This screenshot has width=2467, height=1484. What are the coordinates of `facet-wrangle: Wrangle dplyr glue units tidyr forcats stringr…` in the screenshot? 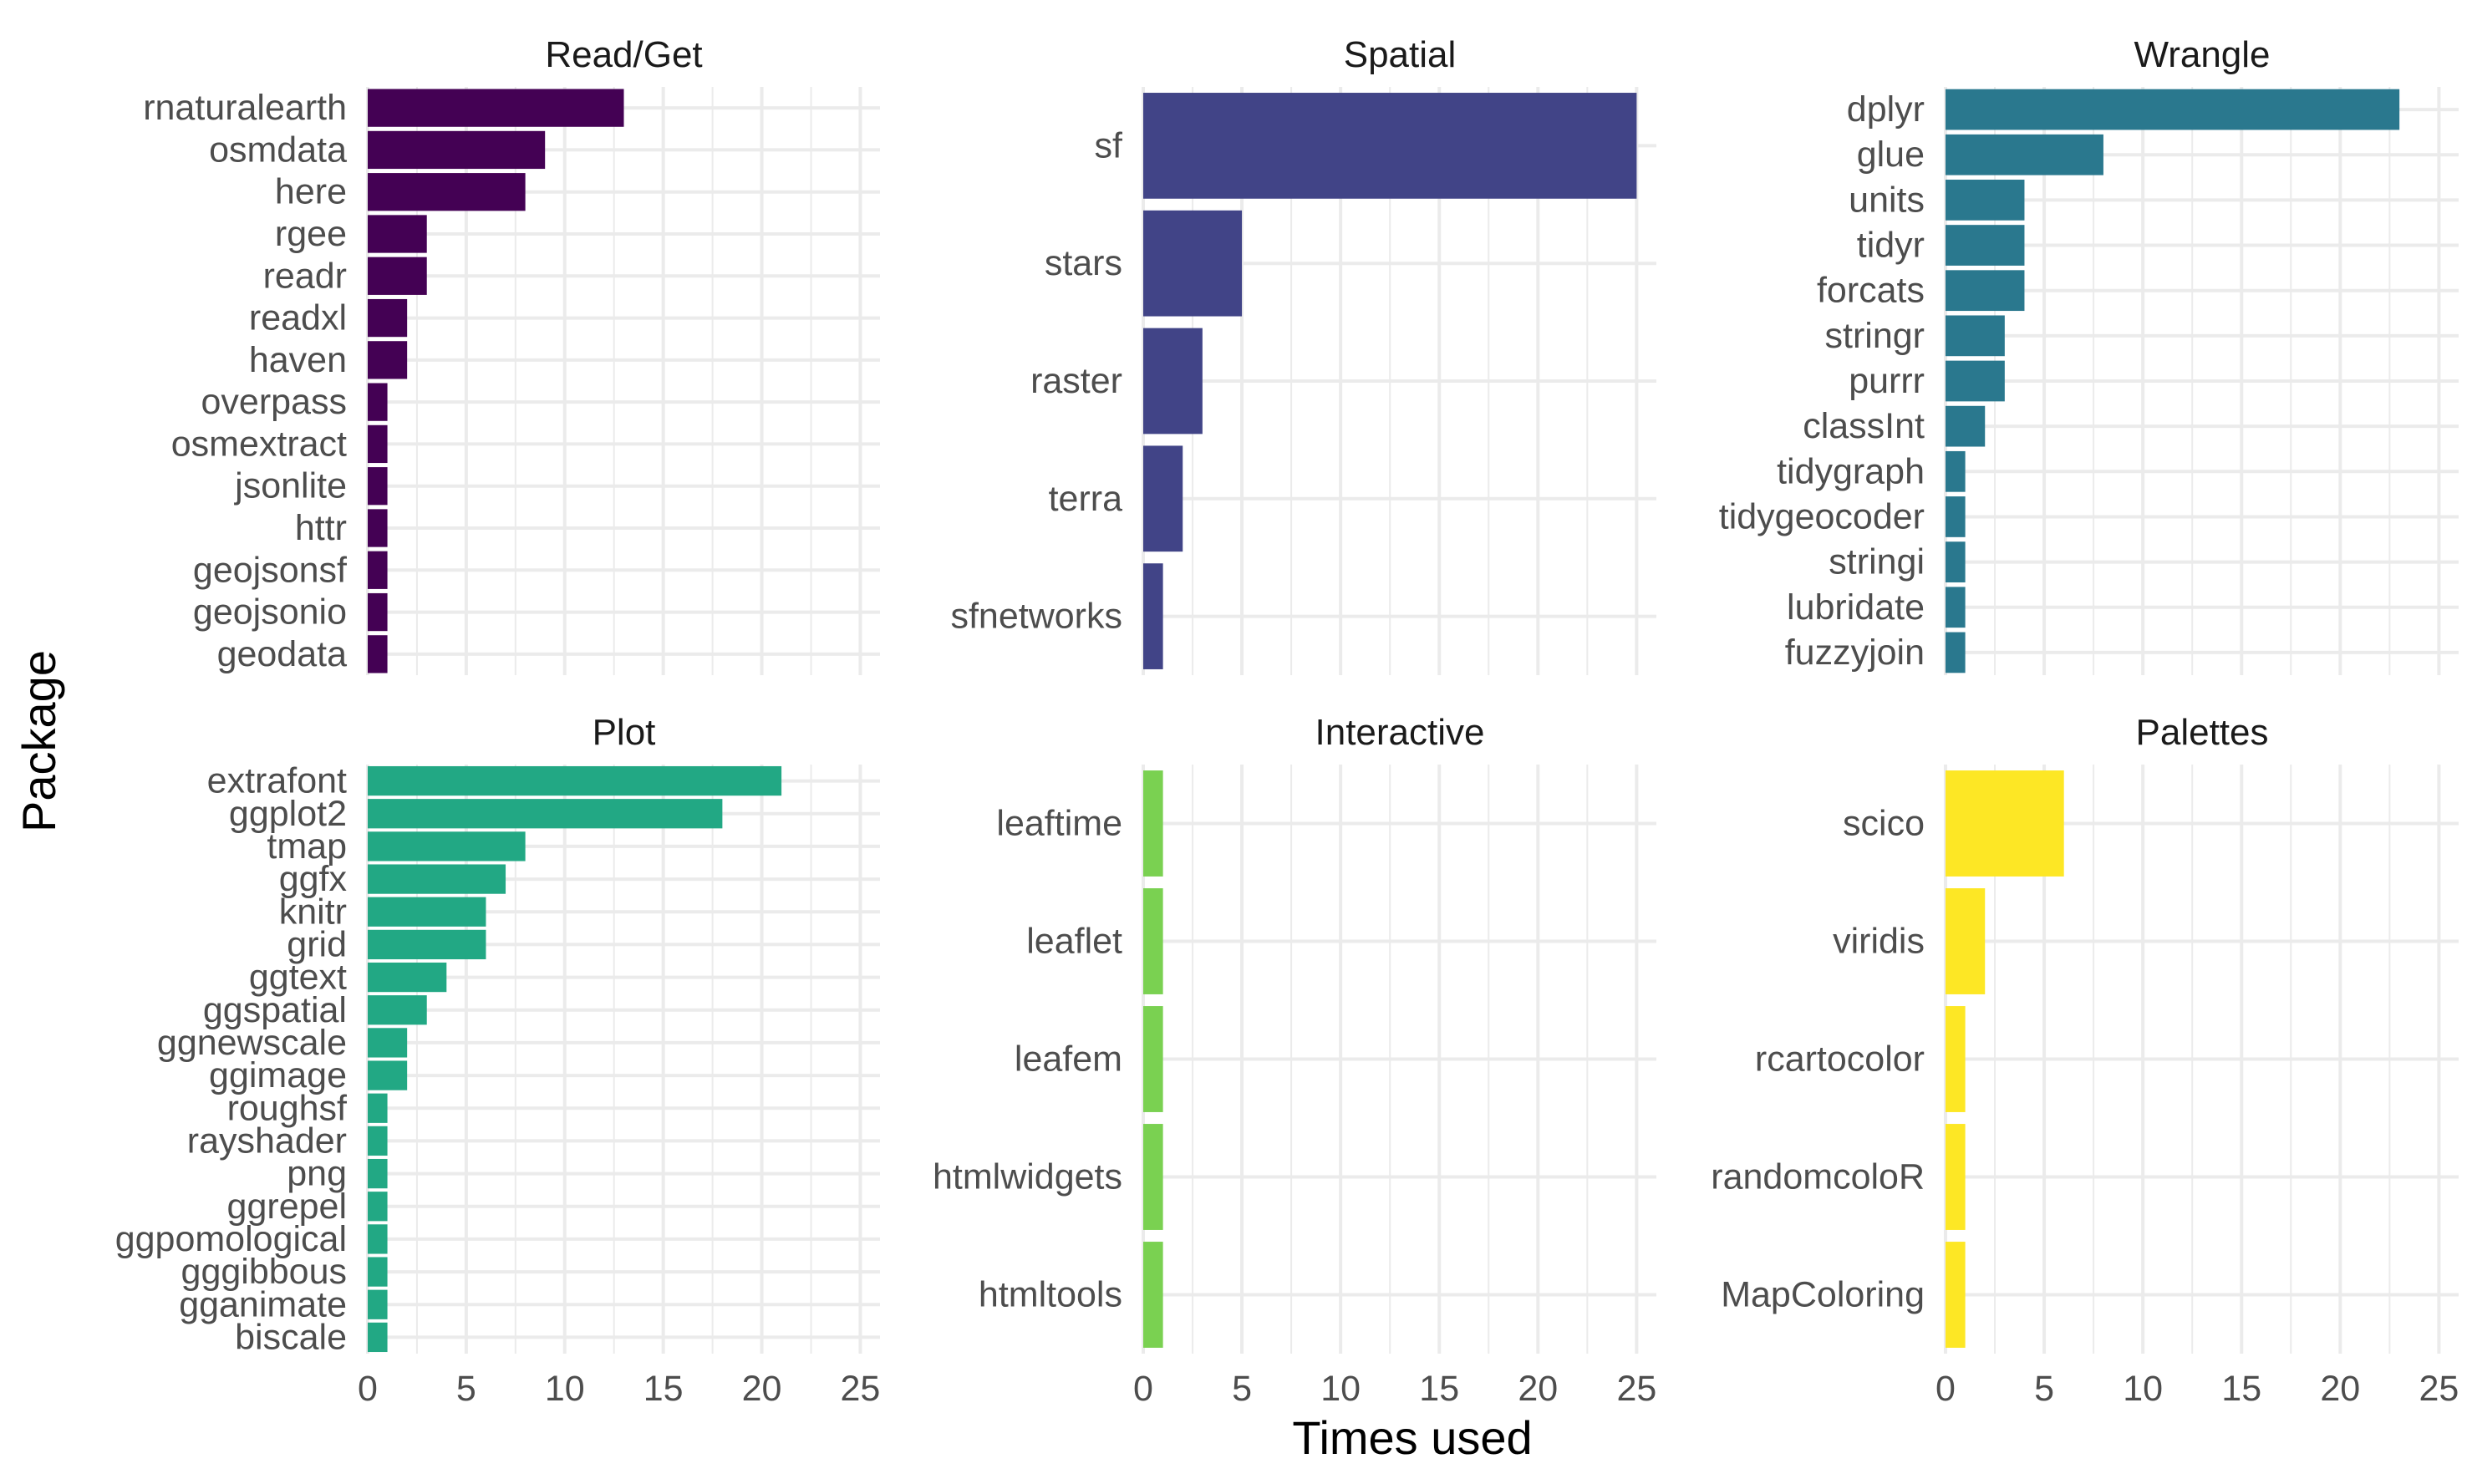 It's located at (2089, 354).